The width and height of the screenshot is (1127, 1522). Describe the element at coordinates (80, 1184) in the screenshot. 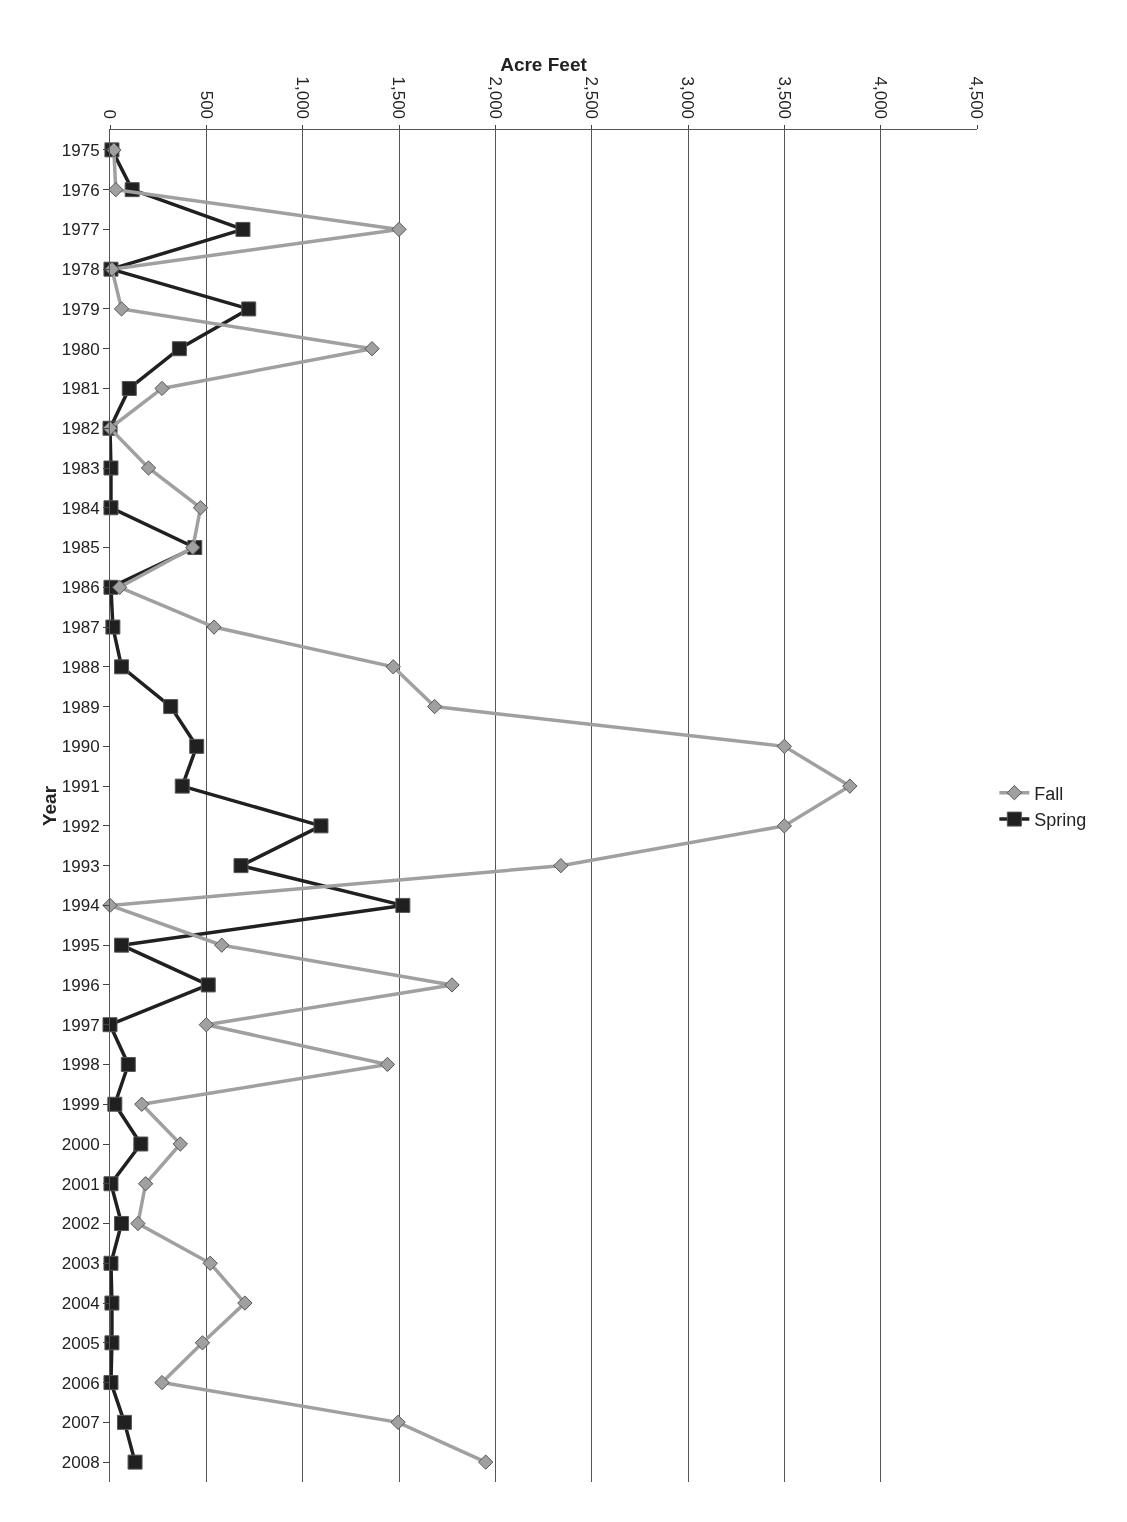

I see `y-tick-label: 2001` at that location.